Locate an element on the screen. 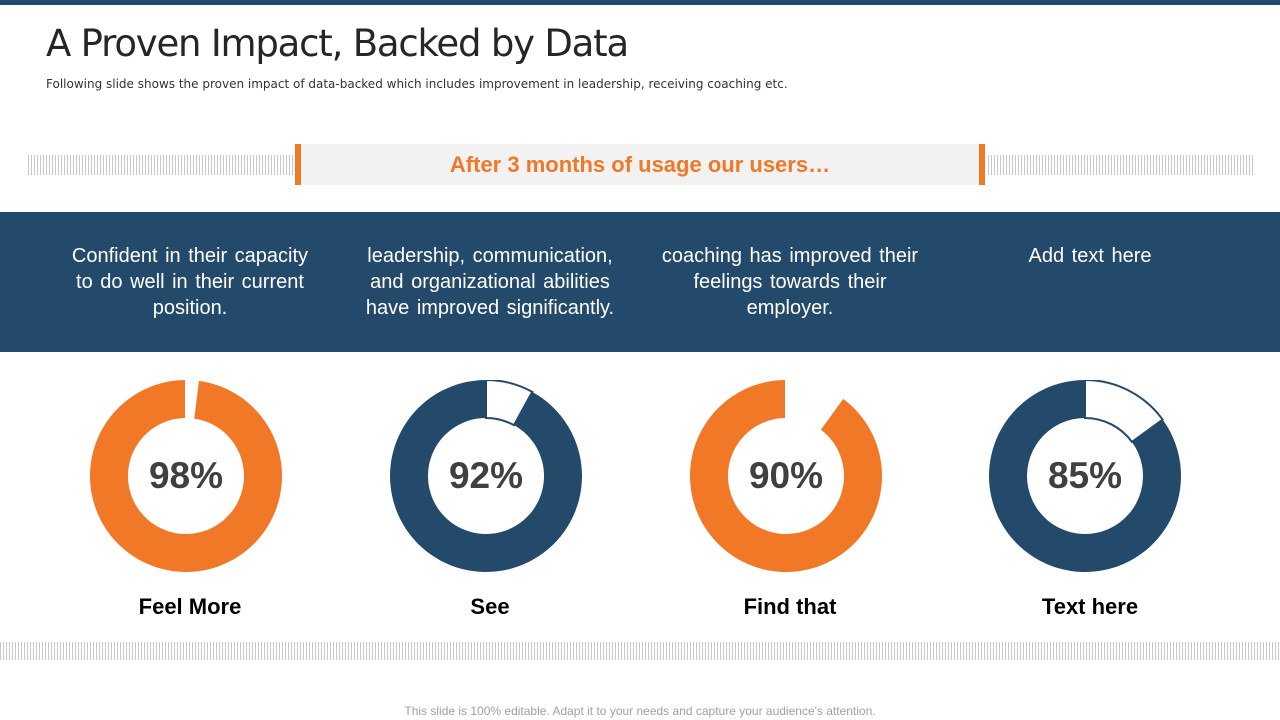 The height and width of the screenshot is (720, 1280). donut-1-value-segment is located at coordinates (186, 476).